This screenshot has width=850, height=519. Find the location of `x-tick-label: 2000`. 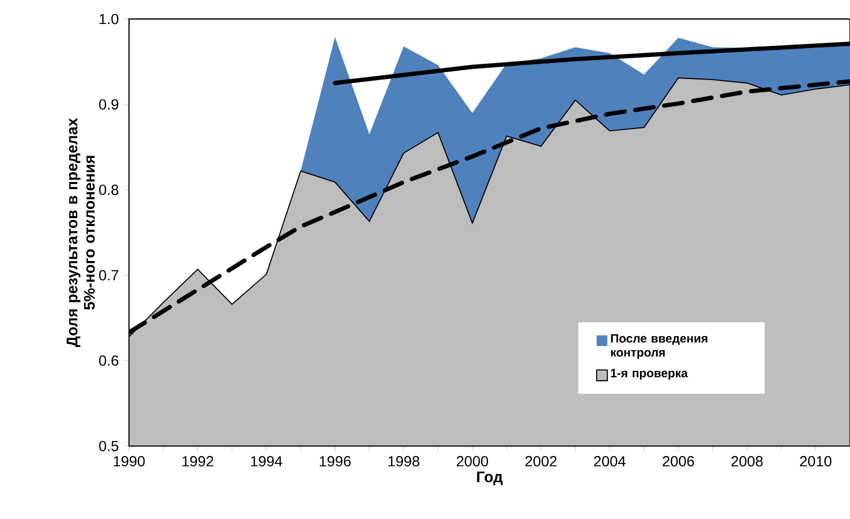

x-tick-label: 2000 is located at coordinates (472, 461).